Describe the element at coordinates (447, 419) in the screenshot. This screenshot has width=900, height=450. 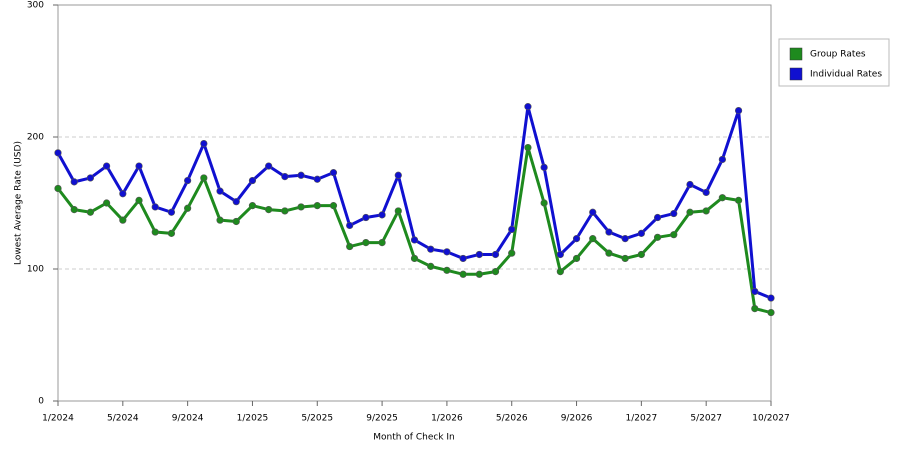
I see `x-tick-label: 1/2026` at that location.